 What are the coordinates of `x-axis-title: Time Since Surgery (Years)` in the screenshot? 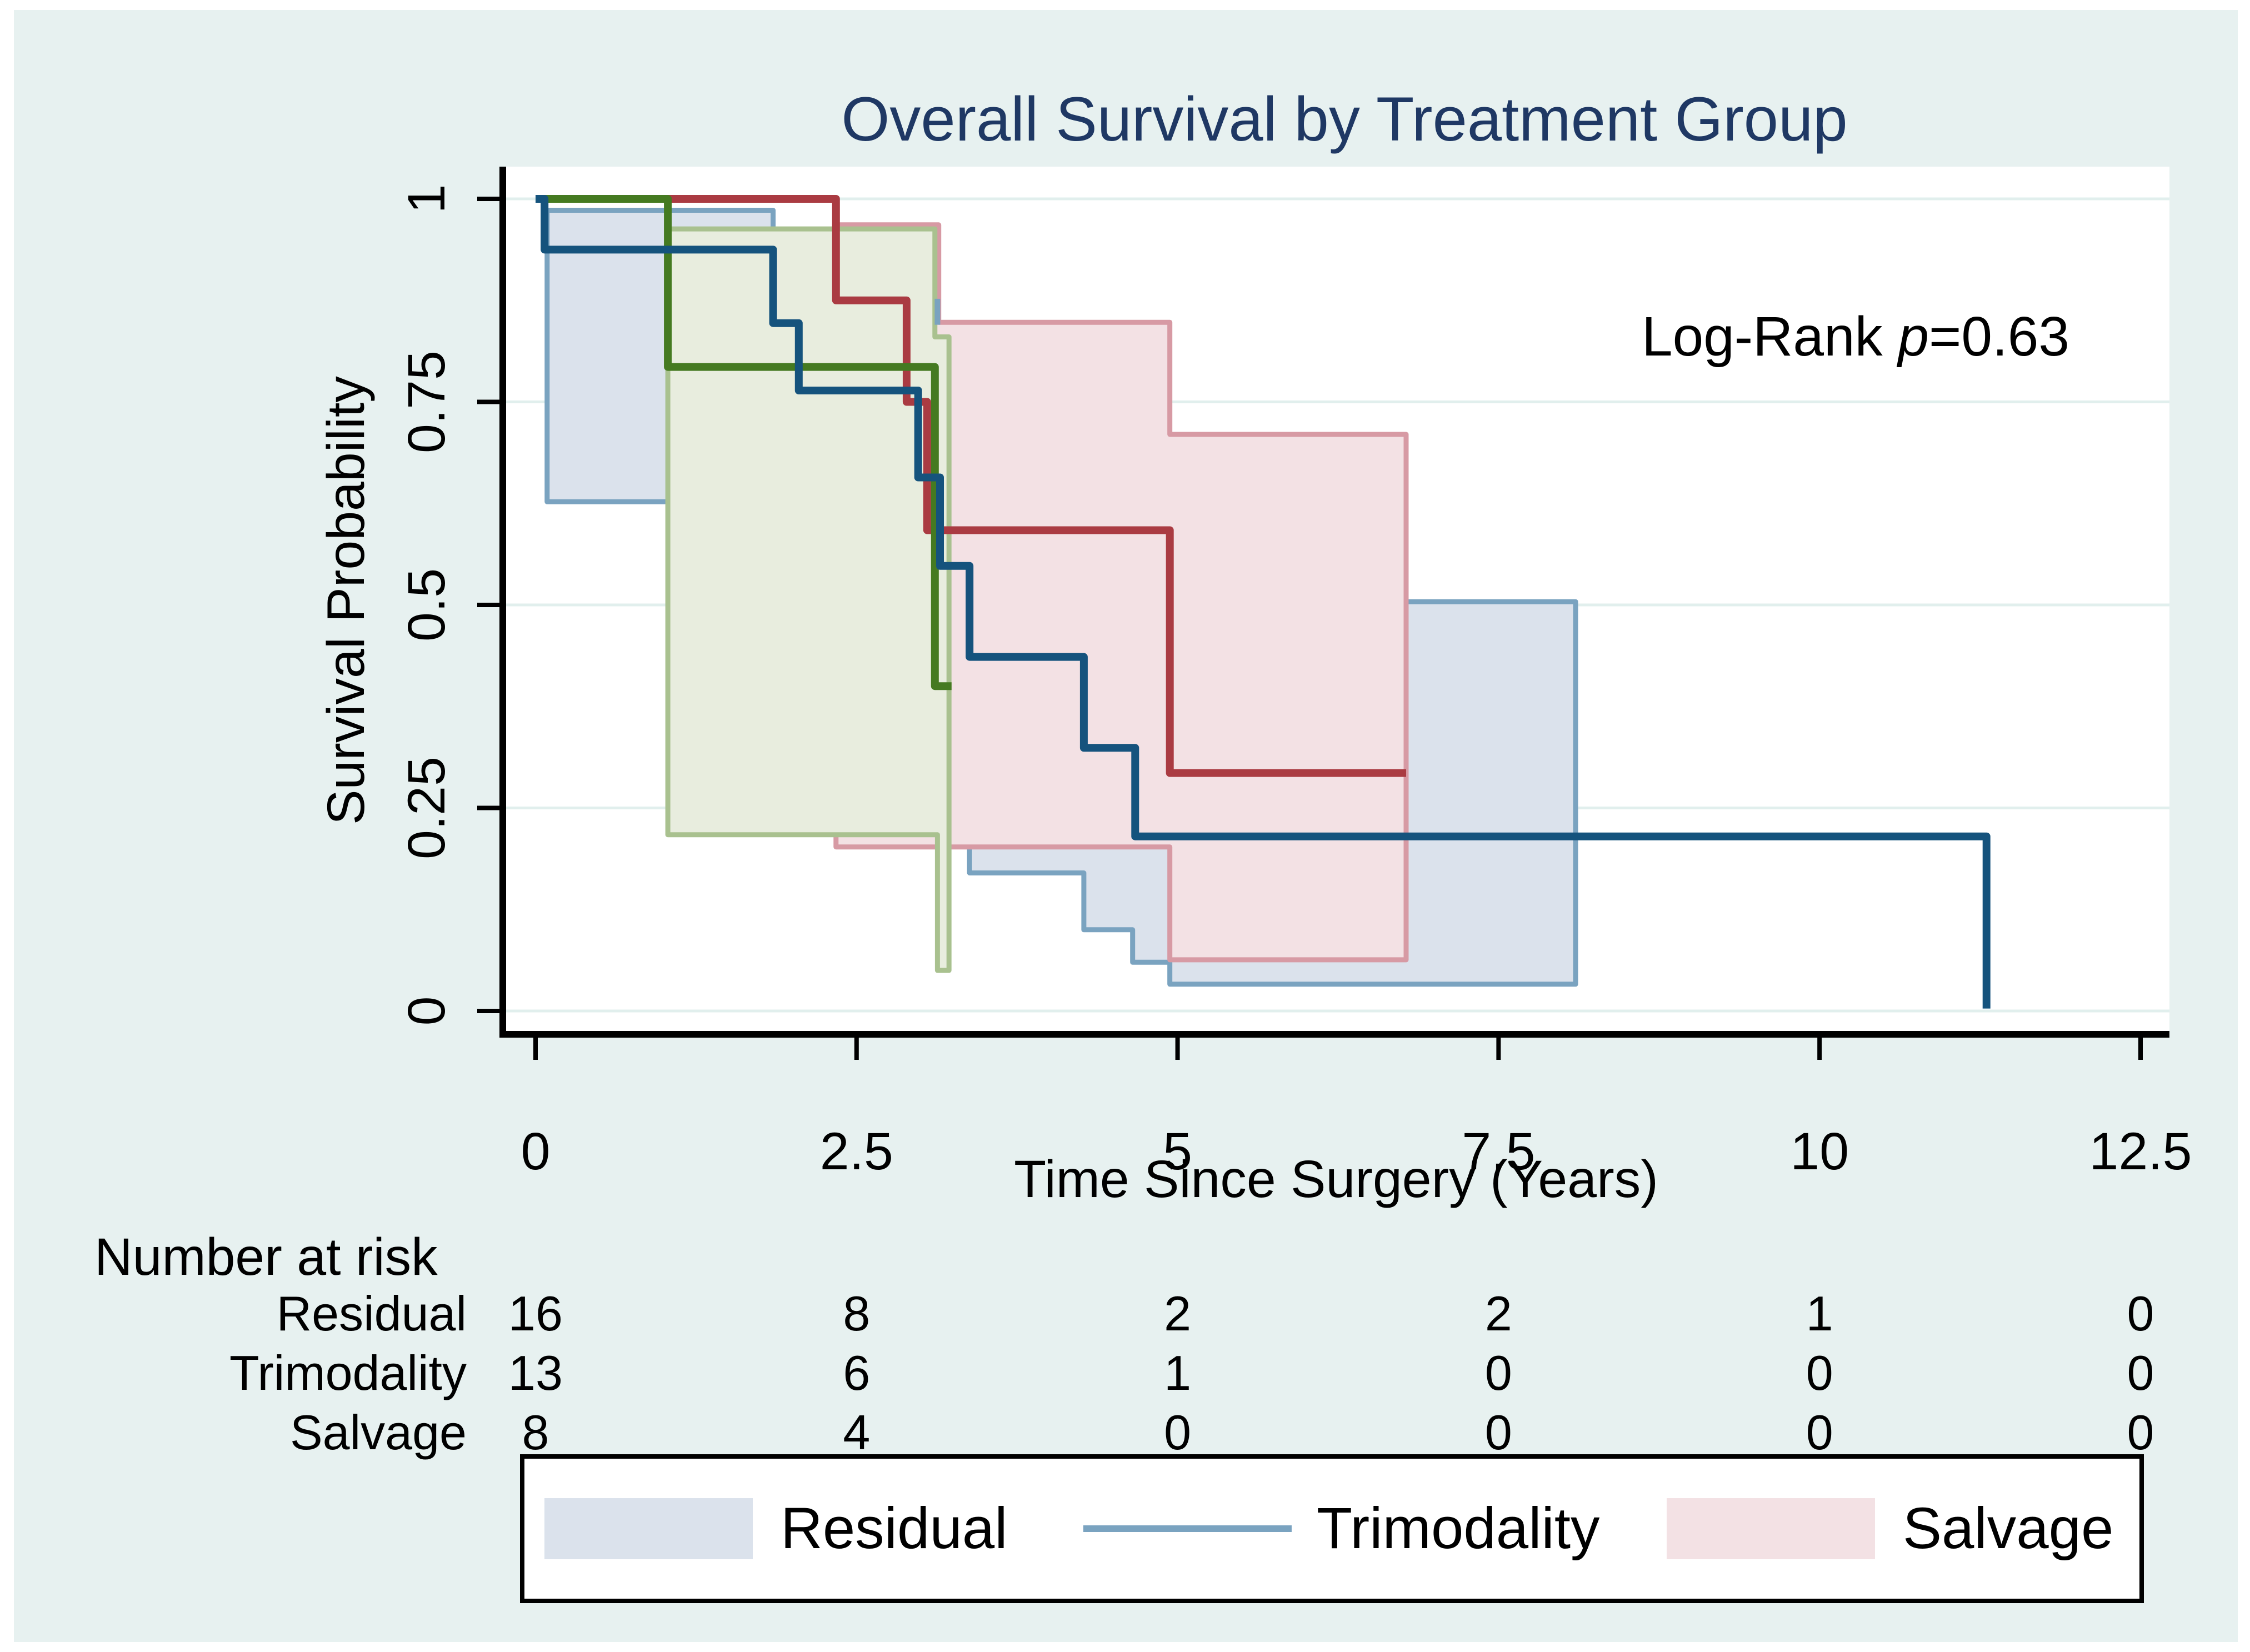 It's located at (1336, 1180).